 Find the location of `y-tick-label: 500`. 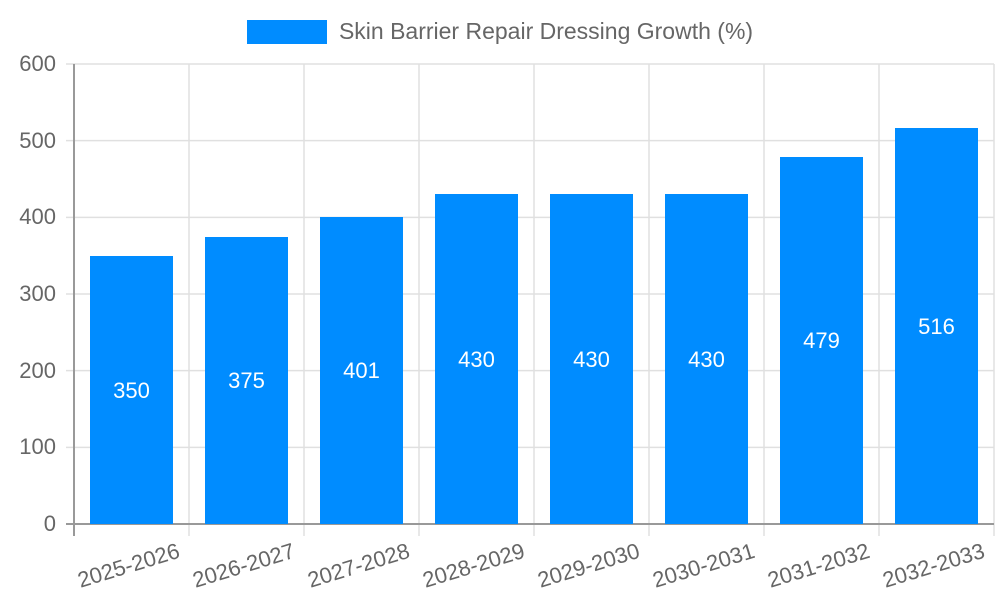

y-tick-label: 500 is located at coordinates (37, 140).